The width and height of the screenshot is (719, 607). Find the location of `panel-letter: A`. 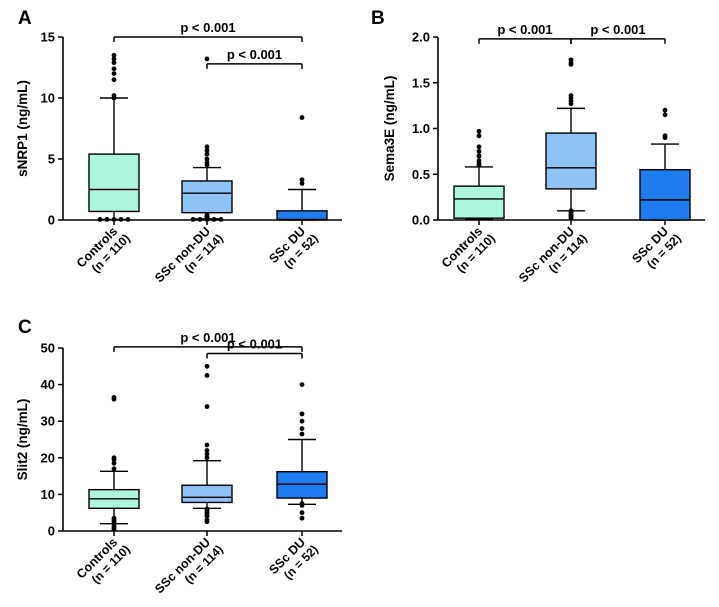

panel-letter: A is located at coordinates (25, 18).